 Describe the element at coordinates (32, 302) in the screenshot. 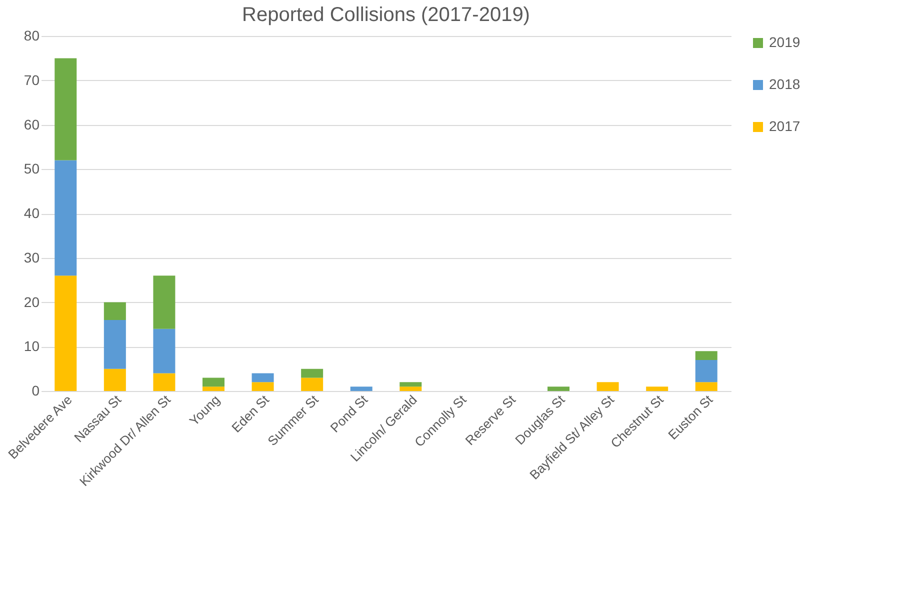

I see `y-tick-label: 20` at that location.